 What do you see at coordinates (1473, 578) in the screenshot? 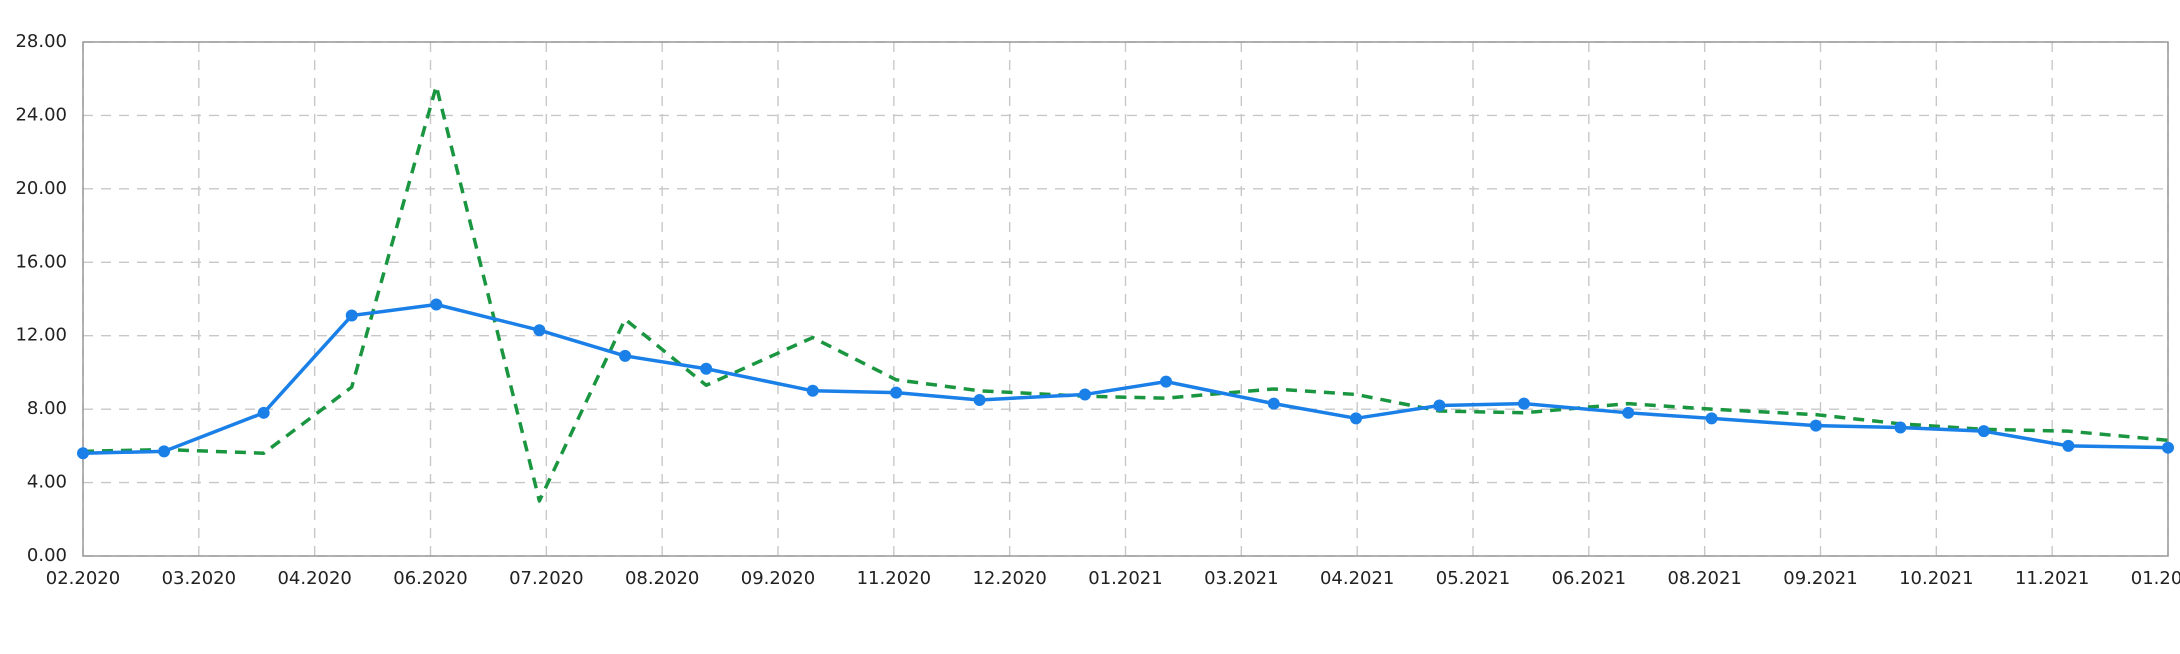
I see `x-tick-label: 05.2021` at bounding box center [1473, 578].